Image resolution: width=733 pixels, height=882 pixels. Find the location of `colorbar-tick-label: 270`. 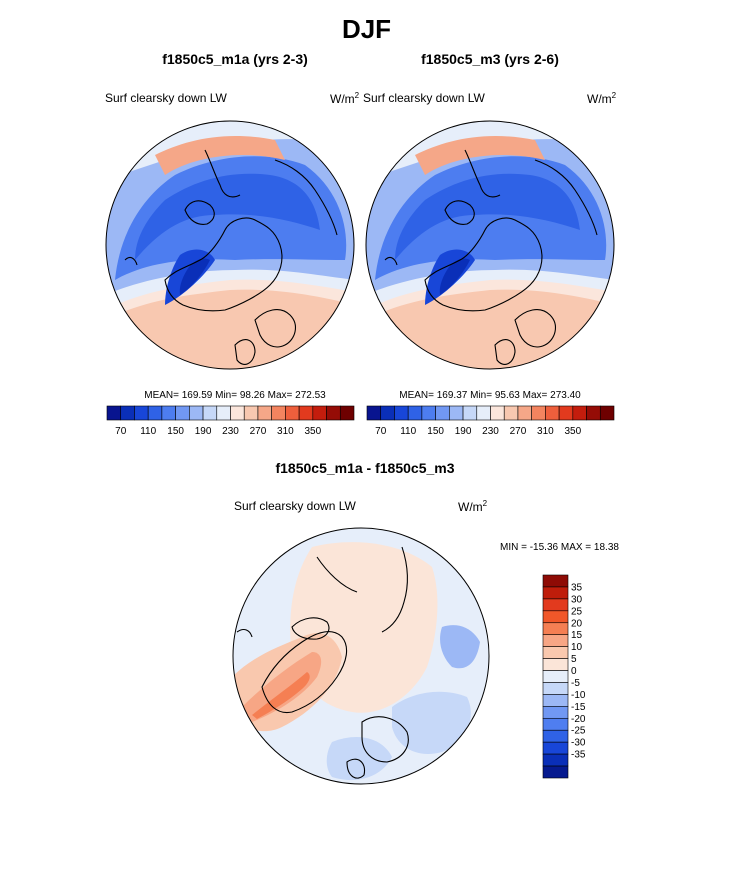

colorbar-tick-label: 270 is located at coordinates (518, 431).